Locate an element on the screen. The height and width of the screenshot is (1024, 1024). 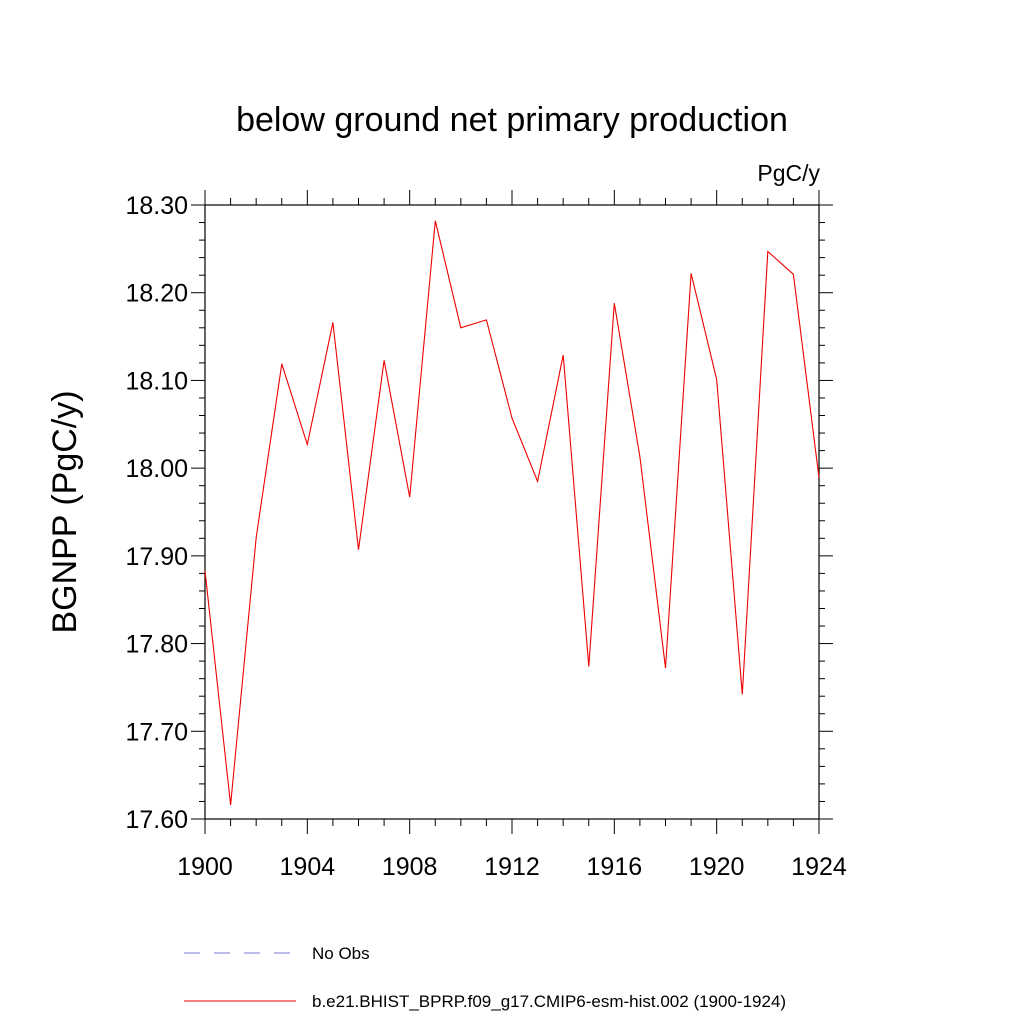
y-tick-label: 18.20 is located at coordinates (156, 294).